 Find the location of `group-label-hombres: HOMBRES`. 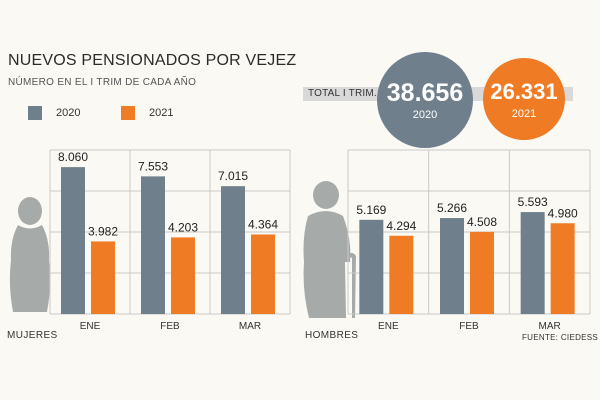

group-label-hombres: HOMBRES is located at coordinates (332, 335).